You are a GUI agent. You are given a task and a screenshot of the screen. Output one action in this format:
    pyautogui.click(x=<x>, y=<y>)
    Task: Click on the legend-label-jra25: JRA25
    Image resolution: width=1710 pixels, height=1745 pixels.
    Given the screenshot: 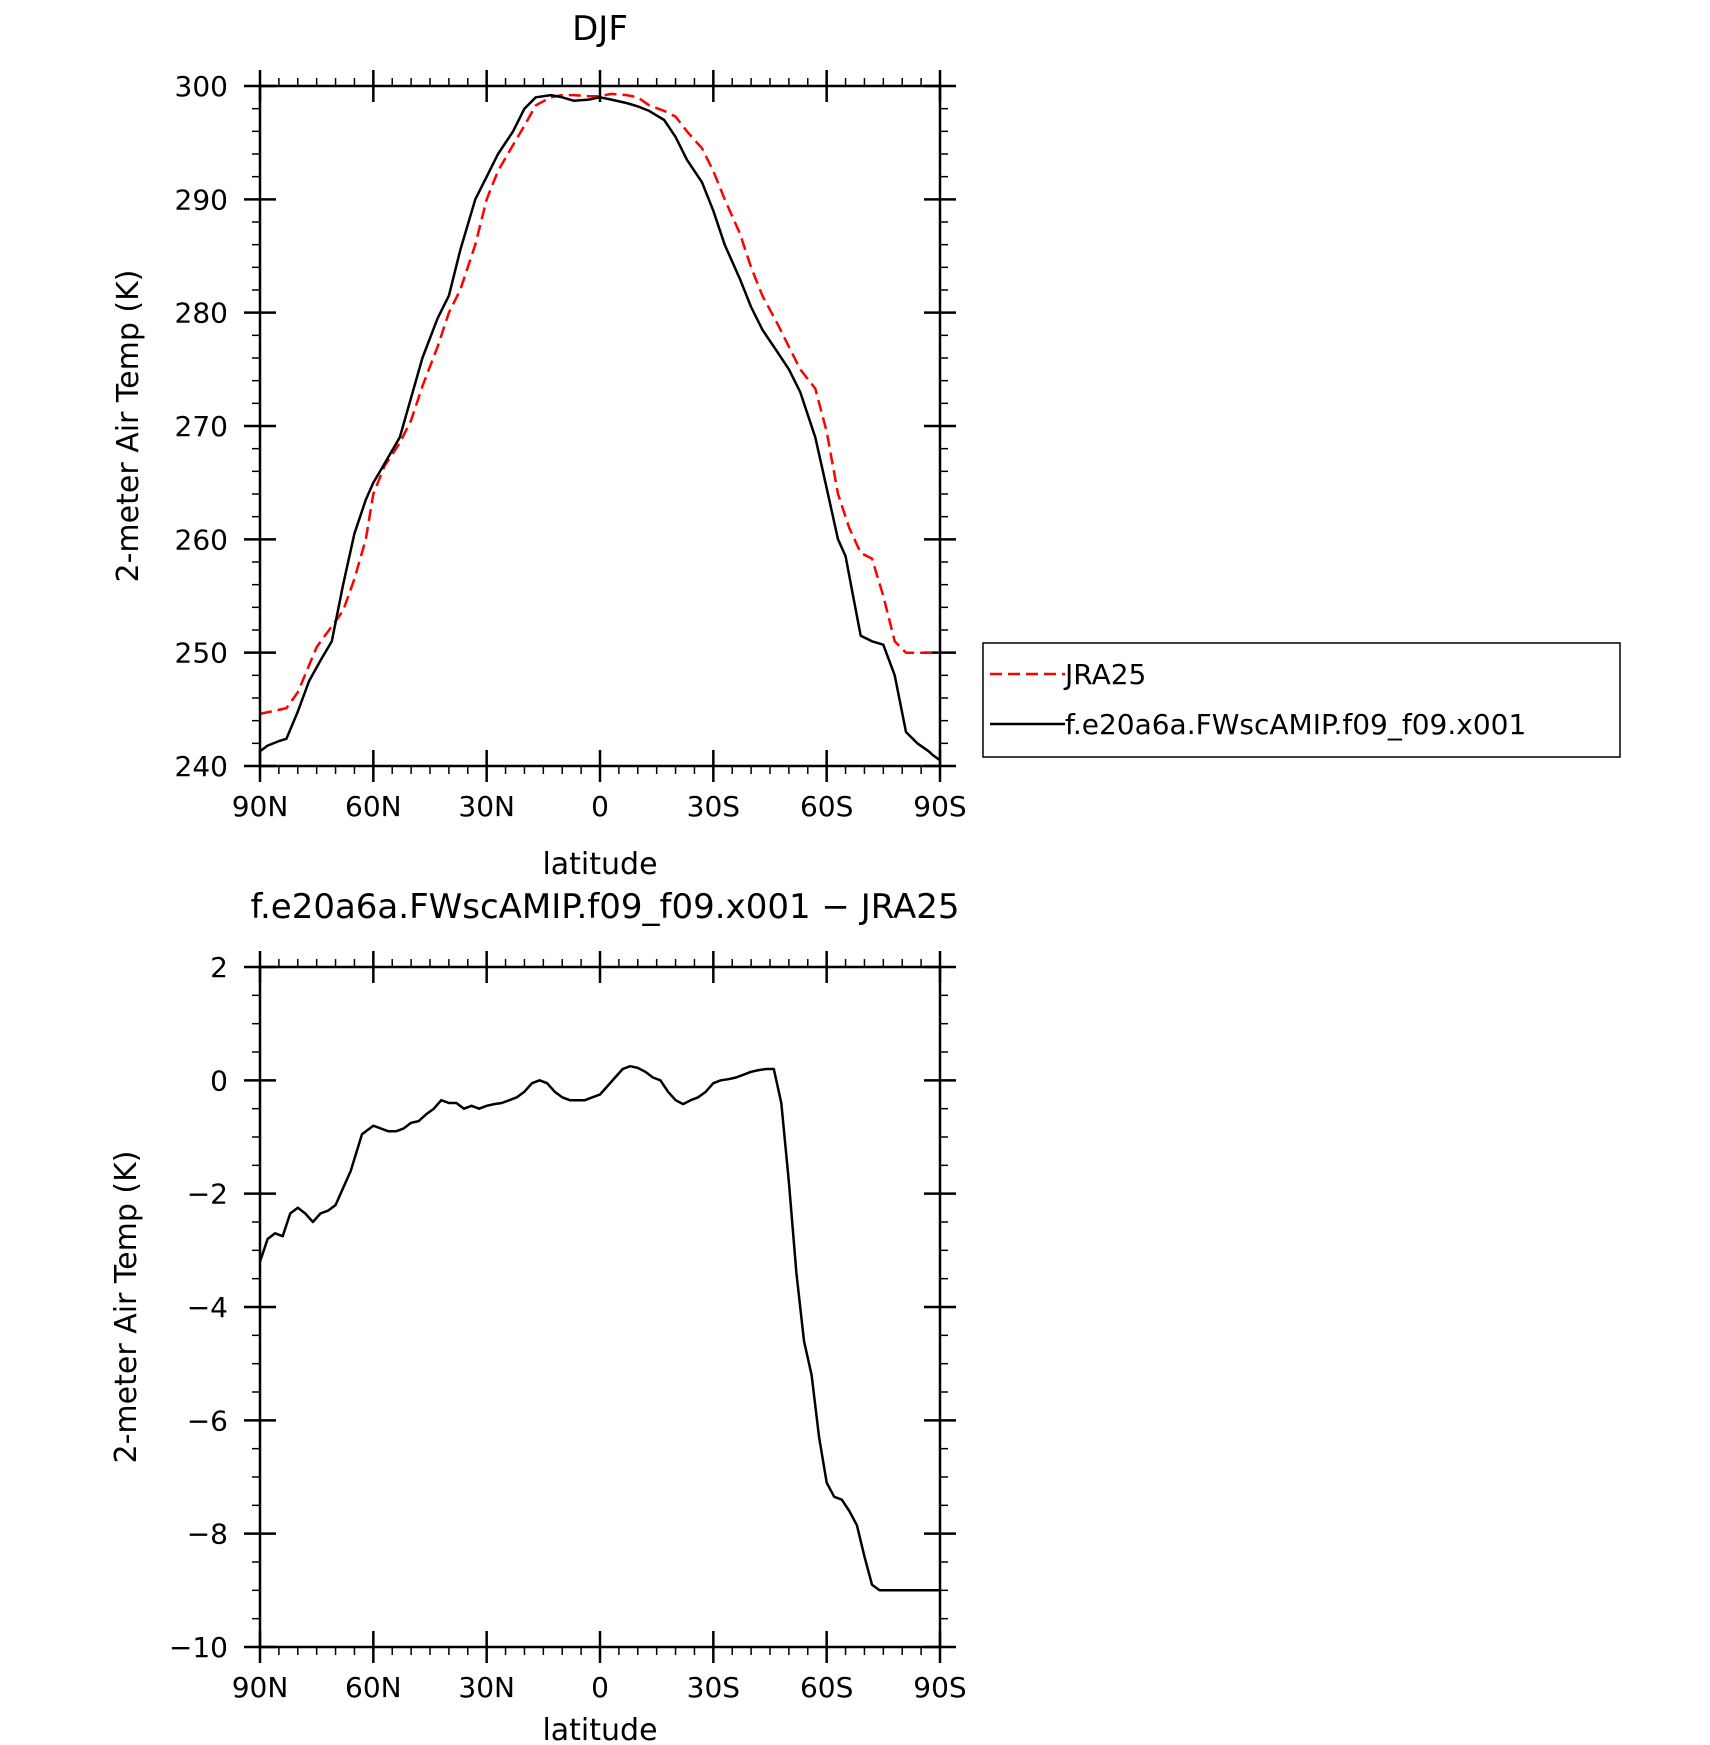 What is the action you would take?
    pyautogui.click(x=1104, y=674)
    